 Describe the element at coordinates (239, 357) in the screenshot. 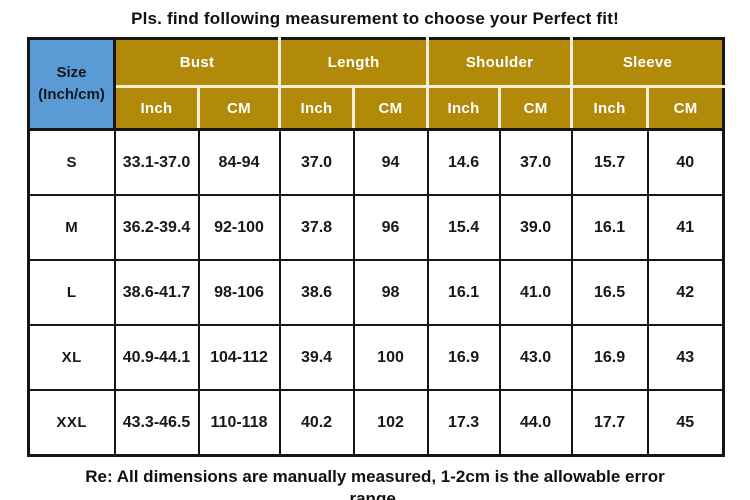

I see `cell-bust-cm: 104-112` at that location.